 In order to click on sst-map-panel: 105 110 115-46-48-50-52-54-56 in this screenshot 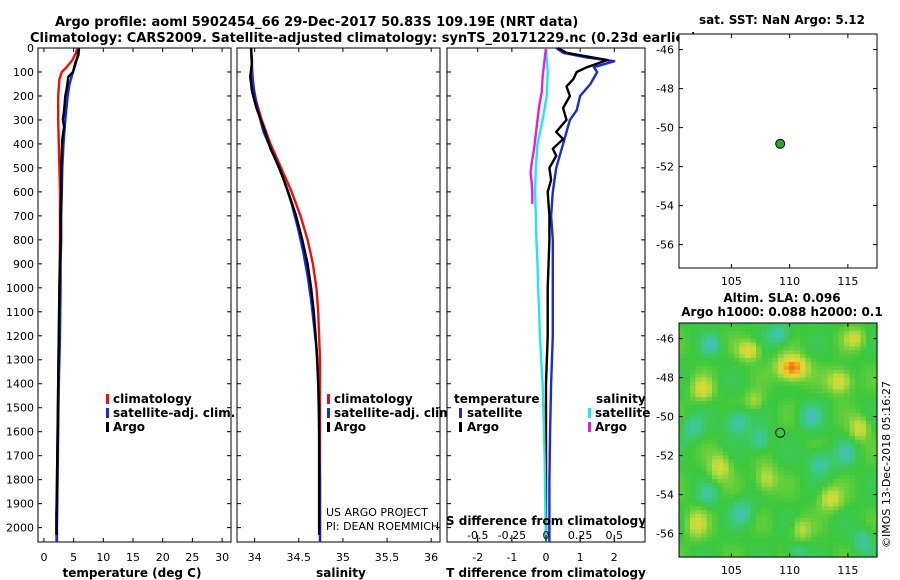, I will do `click(767, 160)`.